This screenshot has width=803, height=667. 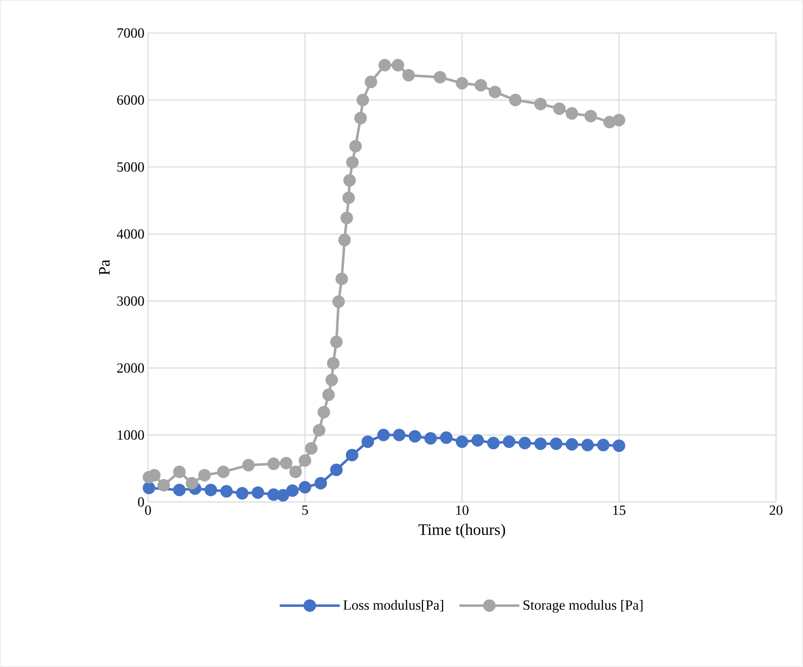 I want to click on x-tick-label: 15, so click(x=619, y=510).